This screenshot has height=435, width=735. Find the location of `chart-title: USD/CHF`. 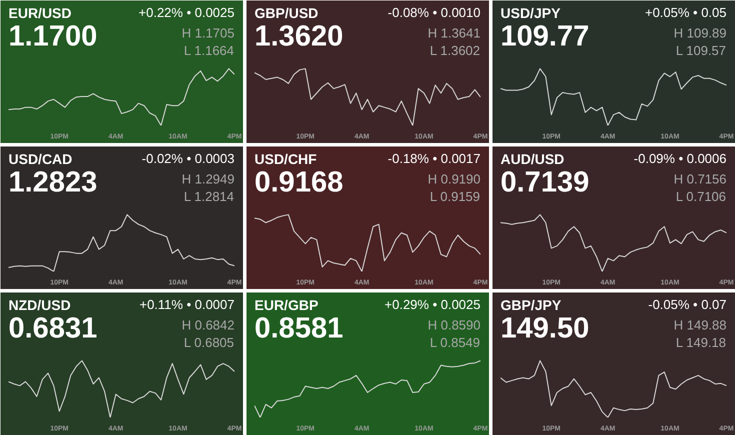

chart-title: USD/CHF is located at coordinates (286, 158).